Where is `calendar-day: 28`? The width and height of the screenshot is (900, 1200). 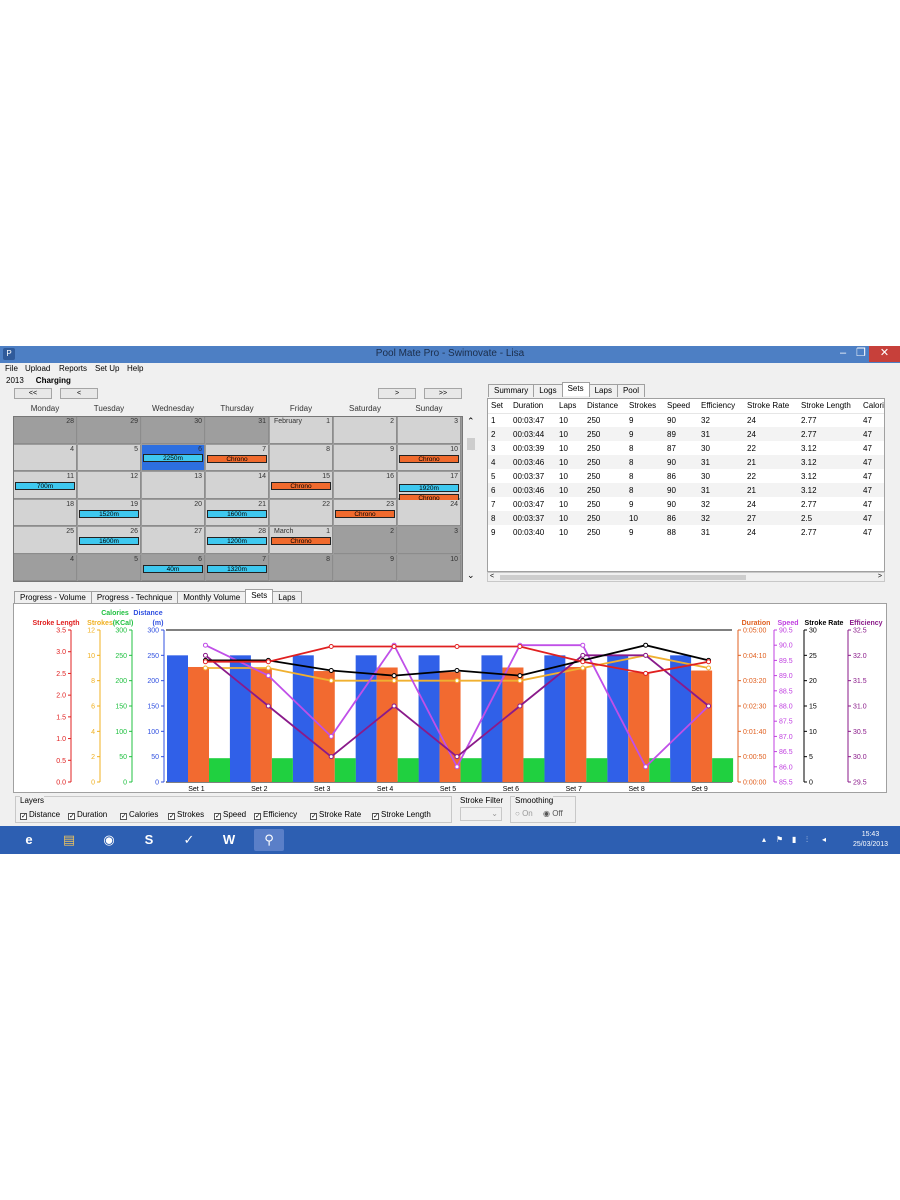
calendar-day: 28 is located at coordinates (45, 430).